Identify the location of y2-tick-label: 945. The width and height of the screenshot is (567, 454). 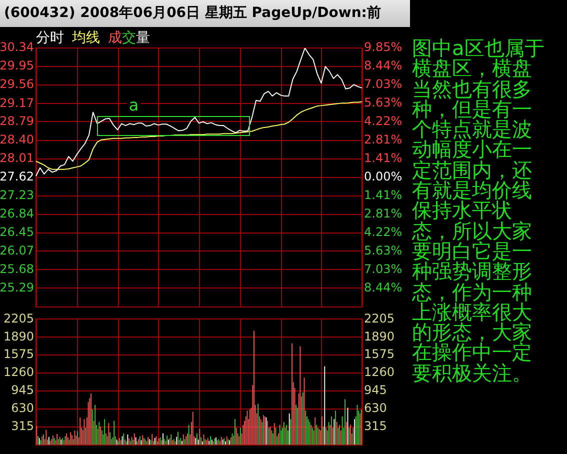
(375, 390).